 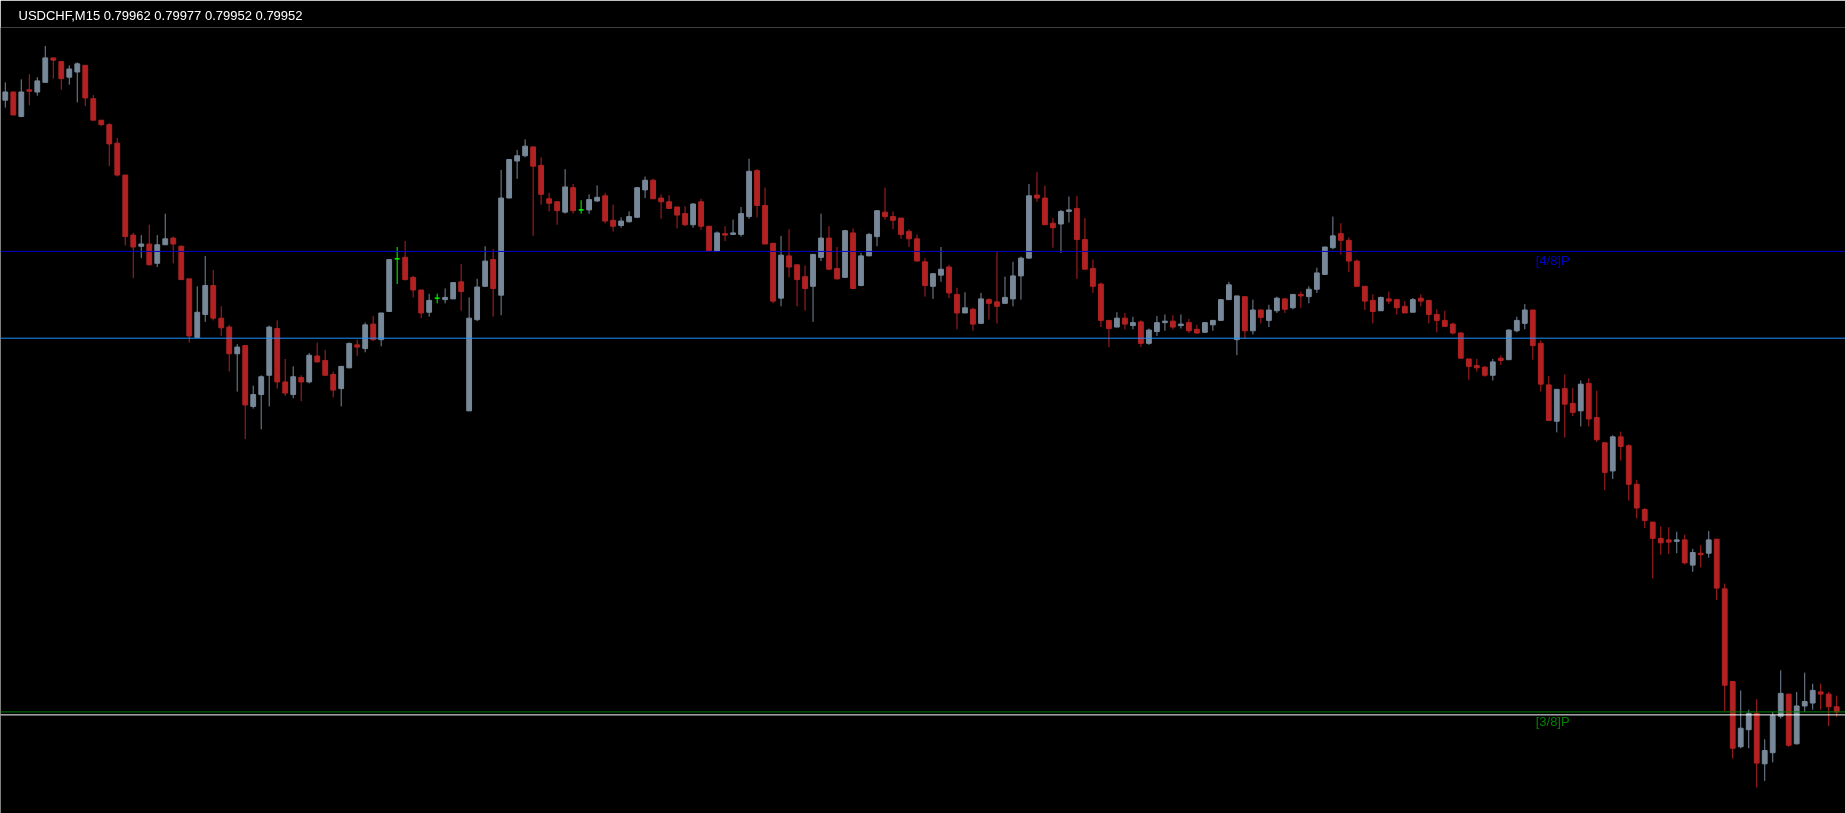 What do you see at coordinates (160, 15) in the screenshot?
I see `chart-title: USDCHF,M15 0.79962 0.79977 0.79952 0.79952` at bounding box center [160, 15].